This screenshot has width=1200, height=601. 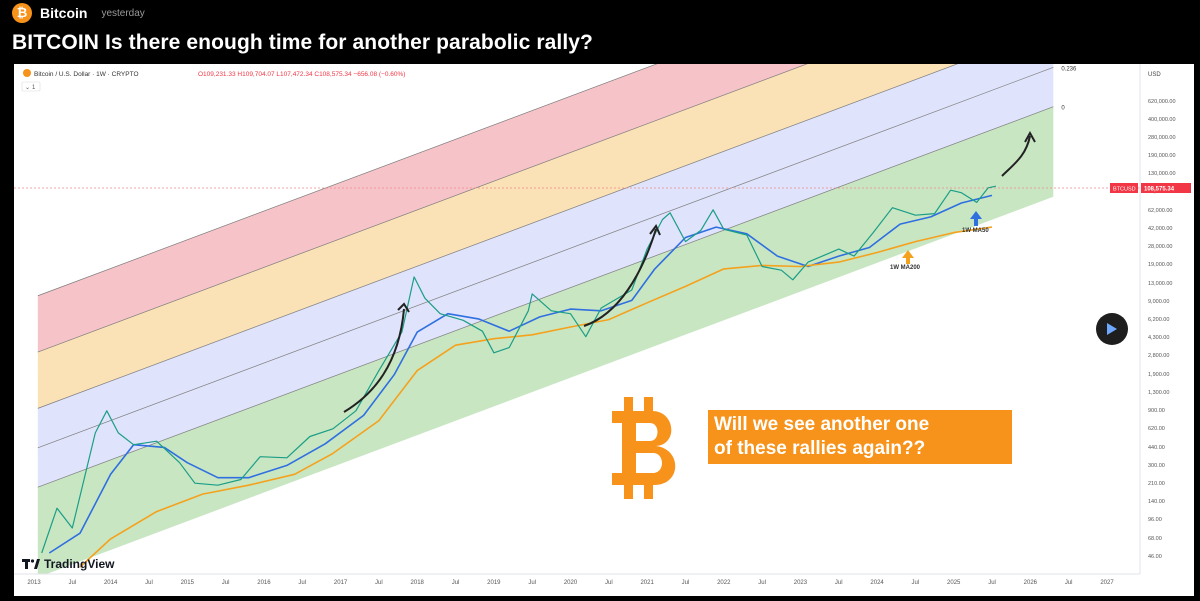 What do you see at coordinates (724, 583) in the screenshot?
I see `x-tick-label-18: 2022` at bounding box center [724, 583].